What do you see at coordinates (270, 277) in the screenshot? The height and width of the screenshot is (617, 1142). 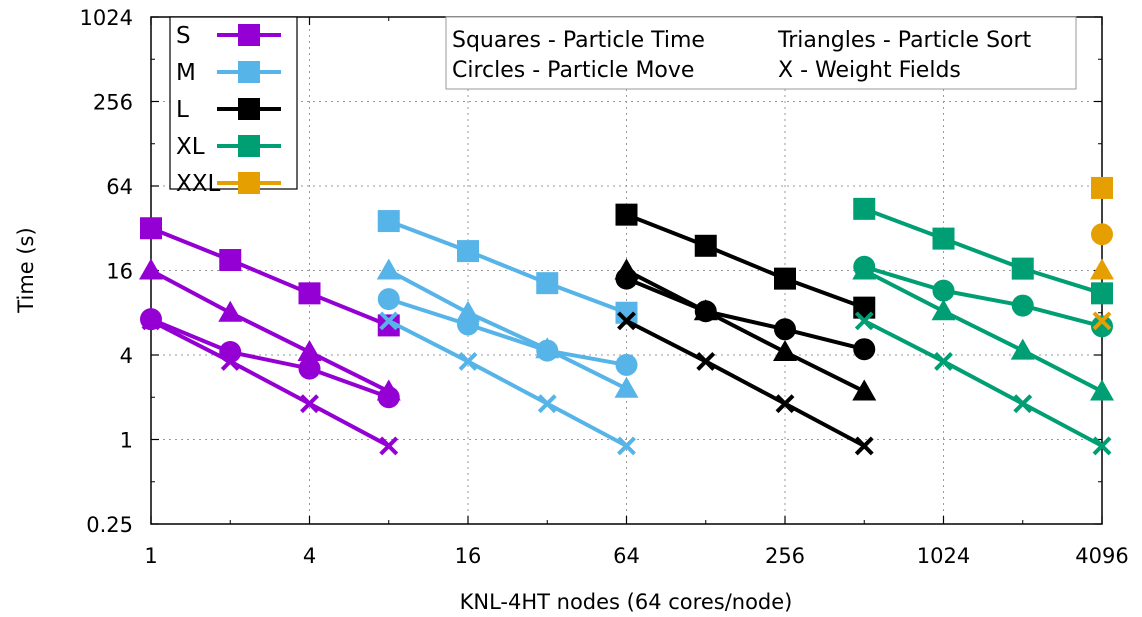 I see `s-particle-time-line` at bounding box center [270, 277].